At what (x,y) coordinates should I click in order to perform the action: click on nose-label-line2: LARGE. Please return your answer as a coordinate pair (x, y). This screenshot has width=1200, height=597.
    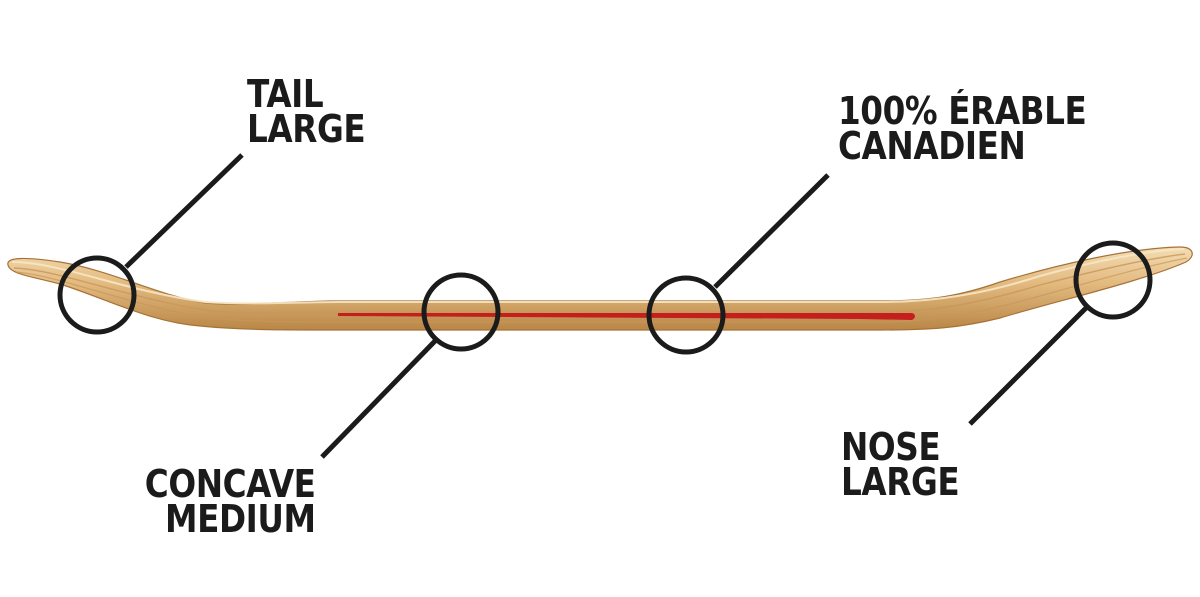
    Looking at the image, I should click on (900, 482).